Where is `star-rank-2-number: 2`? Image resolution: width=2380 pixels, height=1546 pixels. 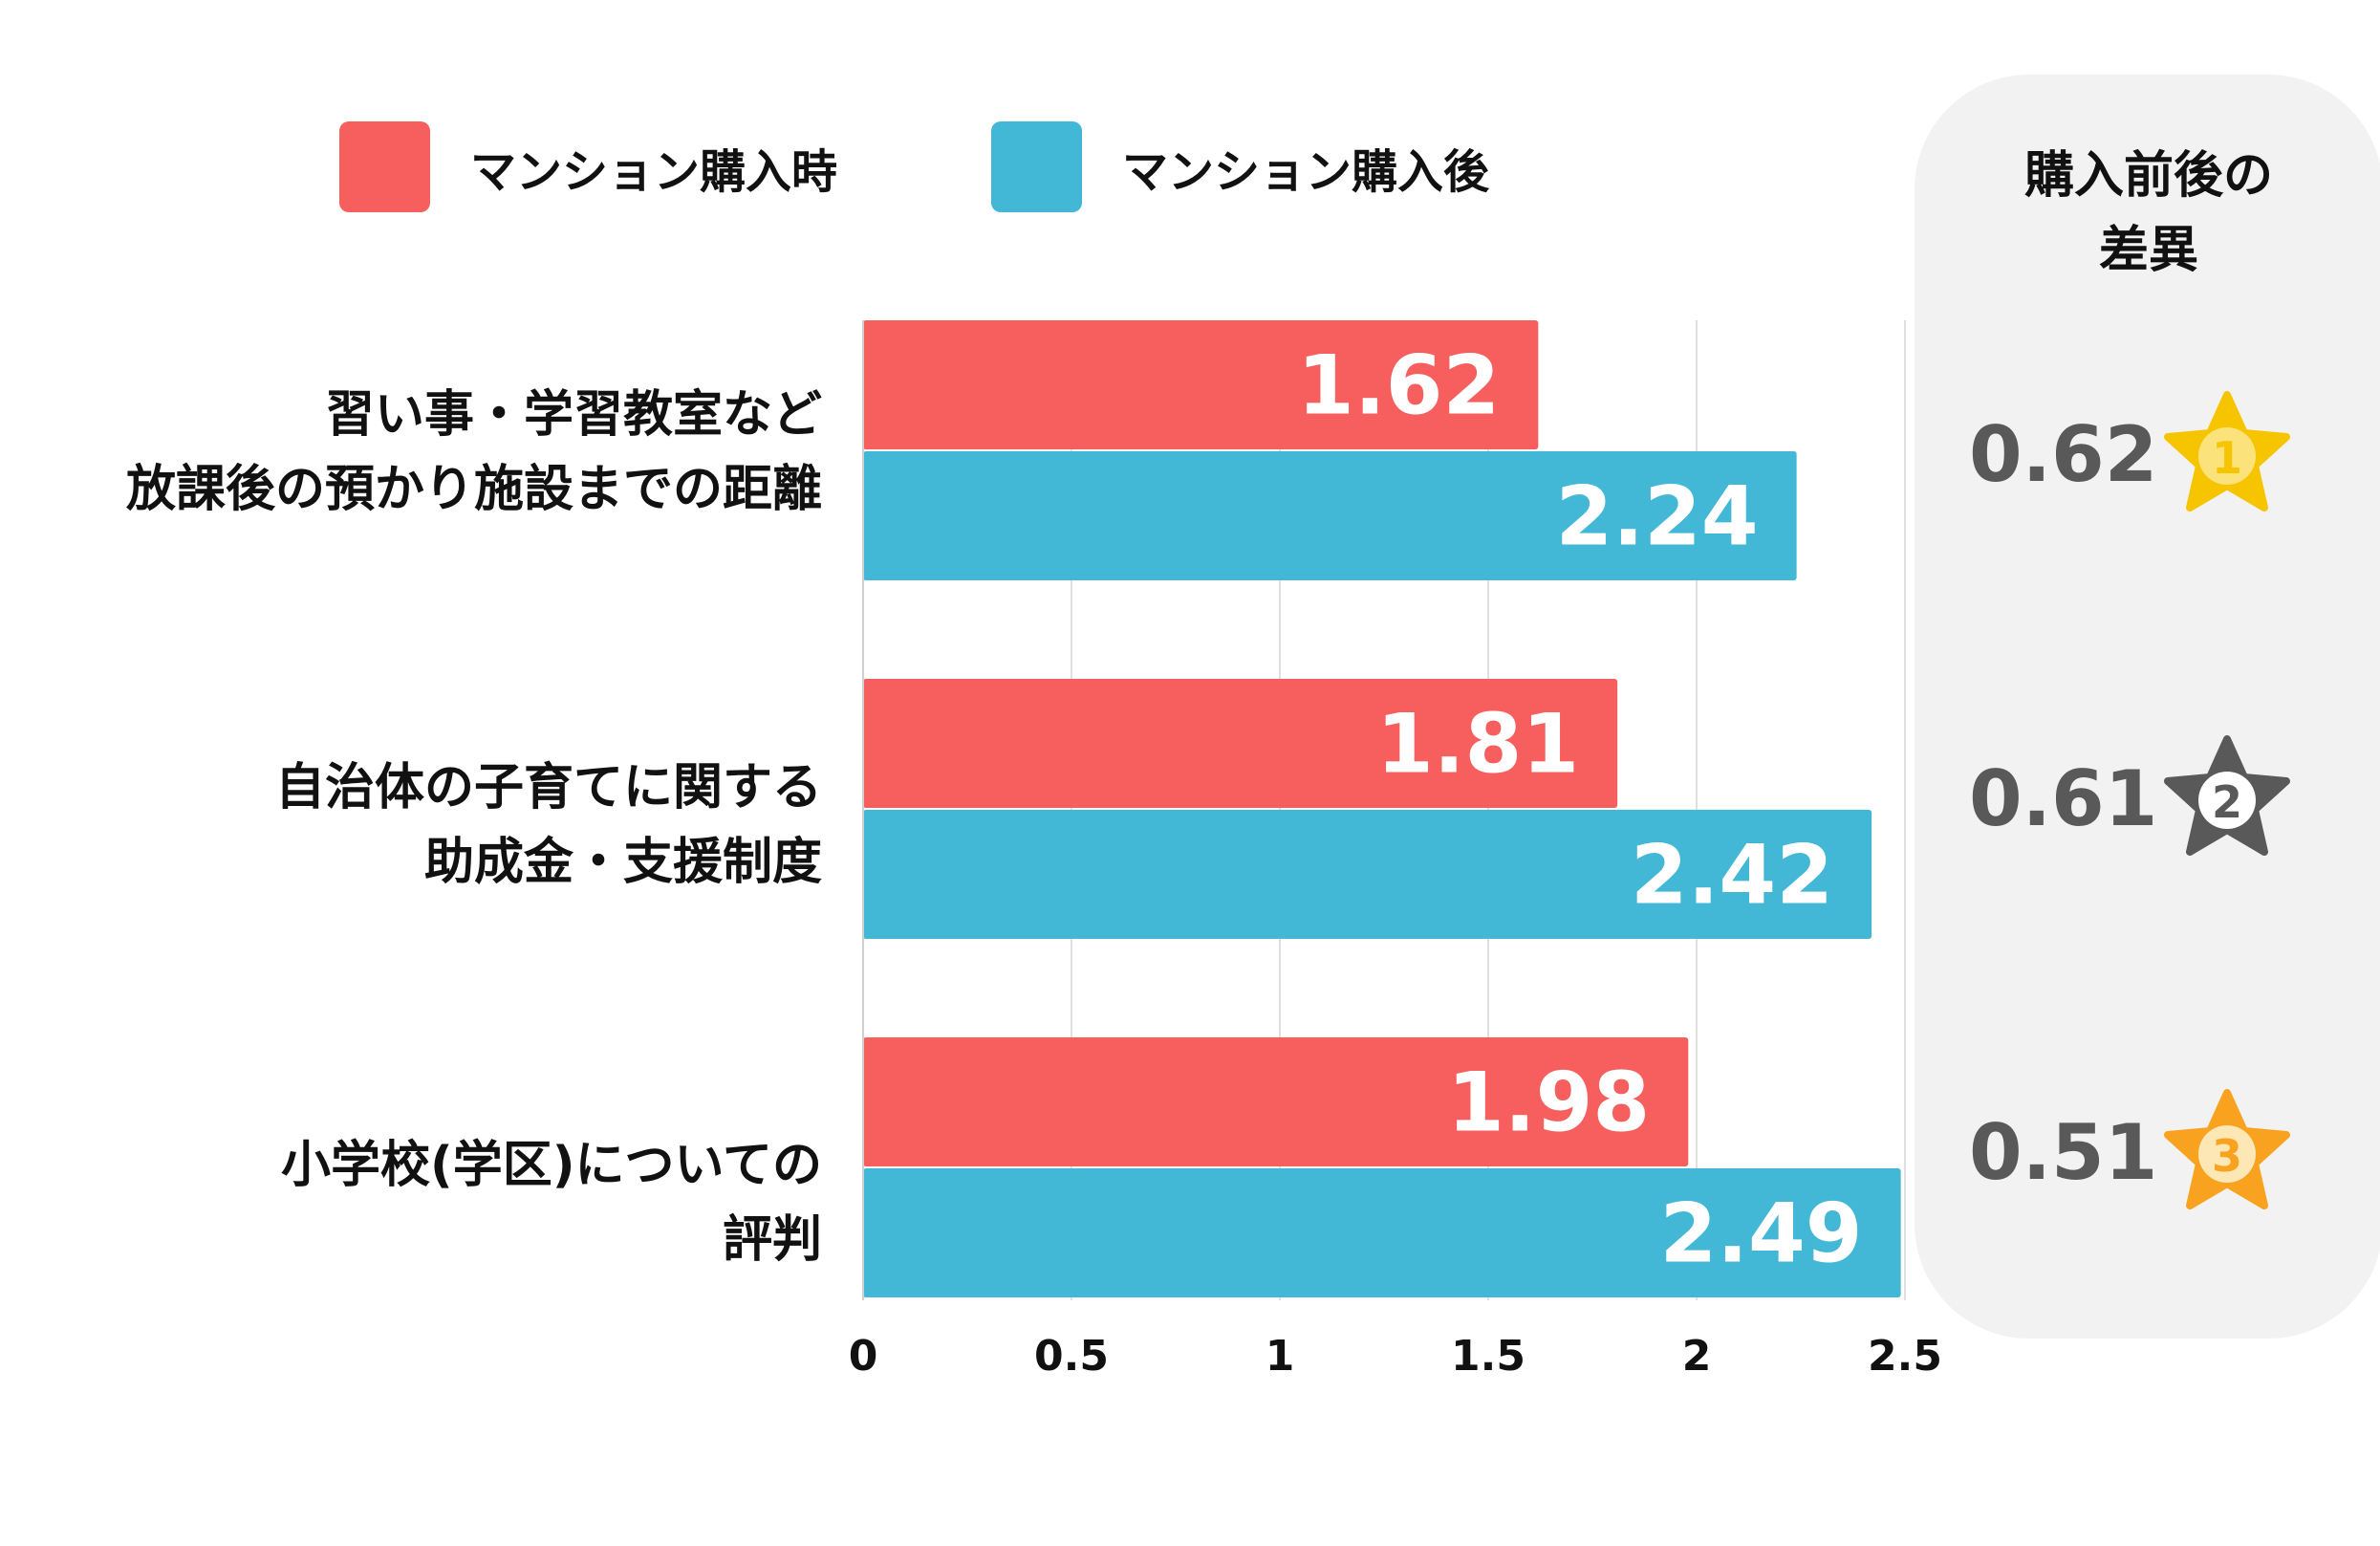
star-rank-2-number: 2 is located at coordinates (2227, 802).